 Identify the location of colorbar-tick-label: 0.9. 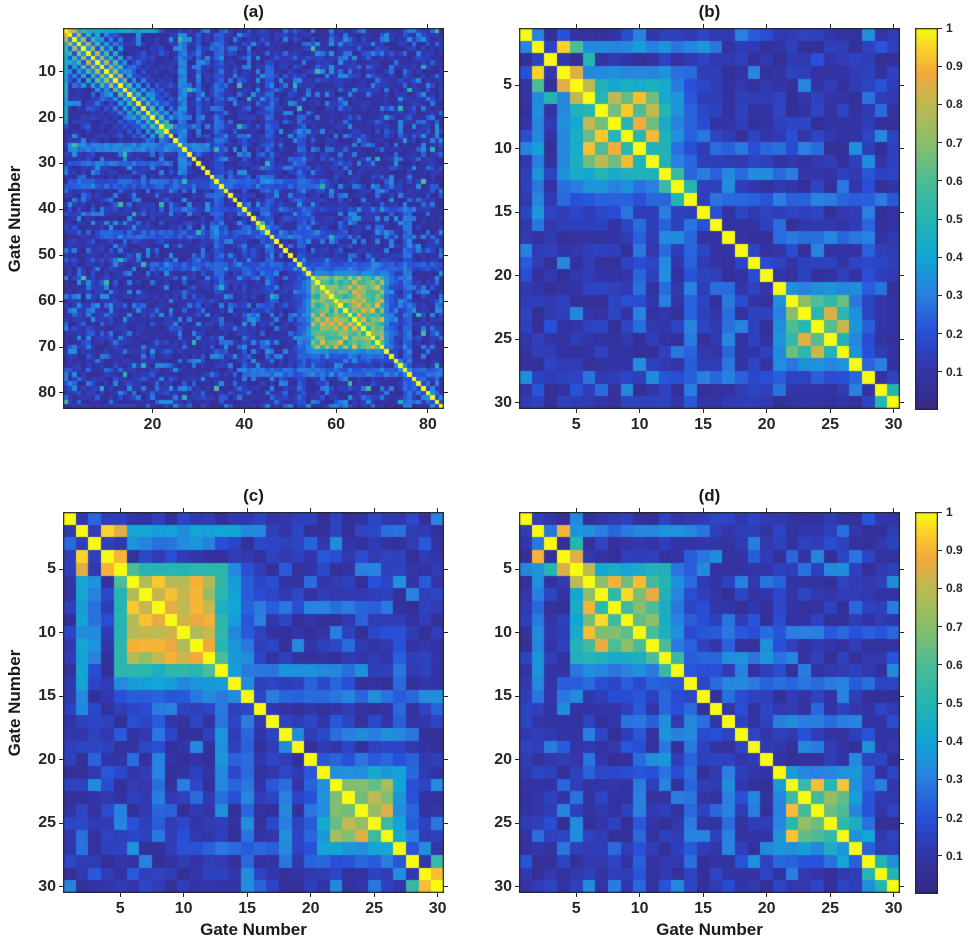
(954, 550).